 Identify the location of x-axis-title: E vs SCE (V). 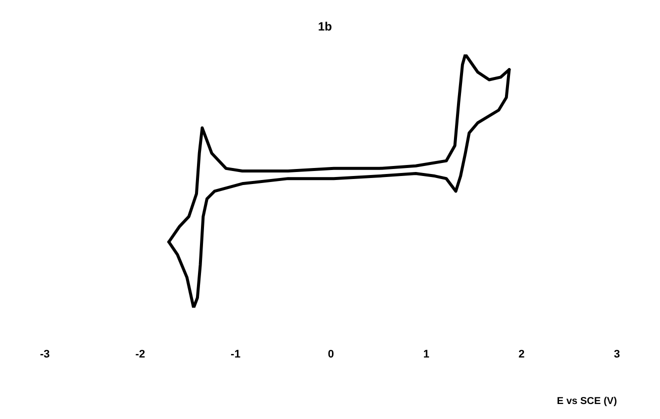
(586, 401).